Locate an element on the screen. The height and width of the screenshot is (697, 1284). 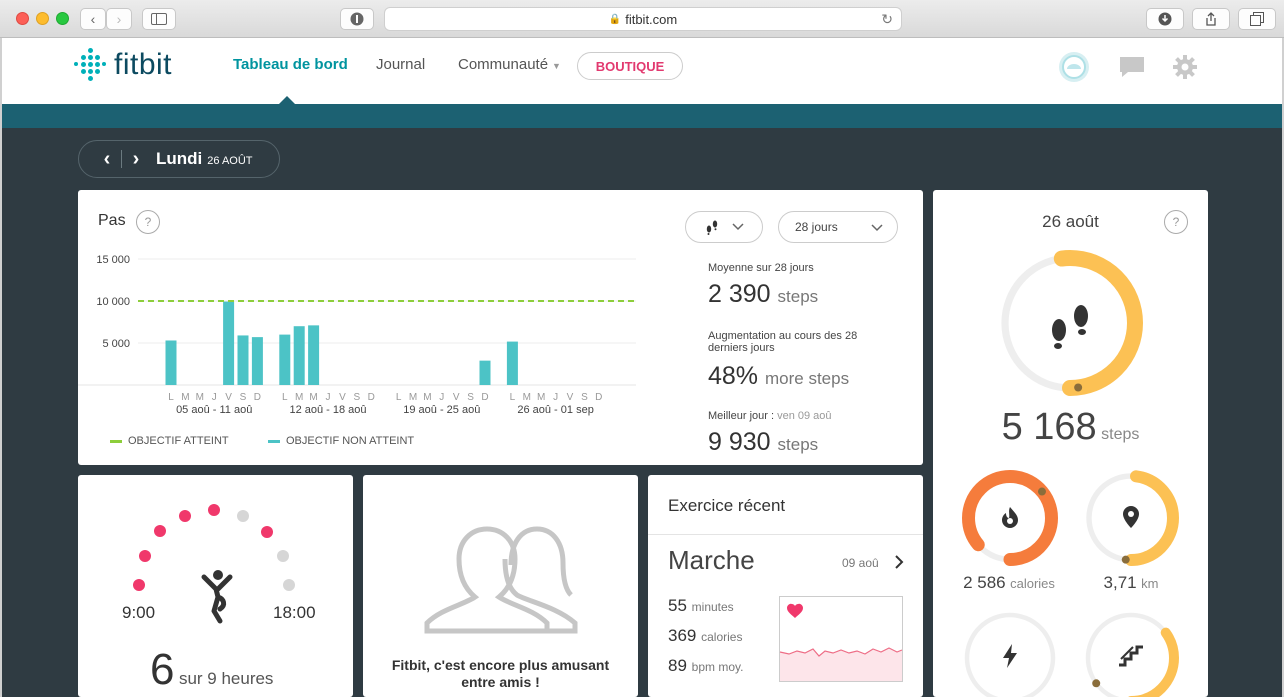
hourly-activity-card: 9:00 18:00 6 sur 9 heures is located at coordinates (215, 586).